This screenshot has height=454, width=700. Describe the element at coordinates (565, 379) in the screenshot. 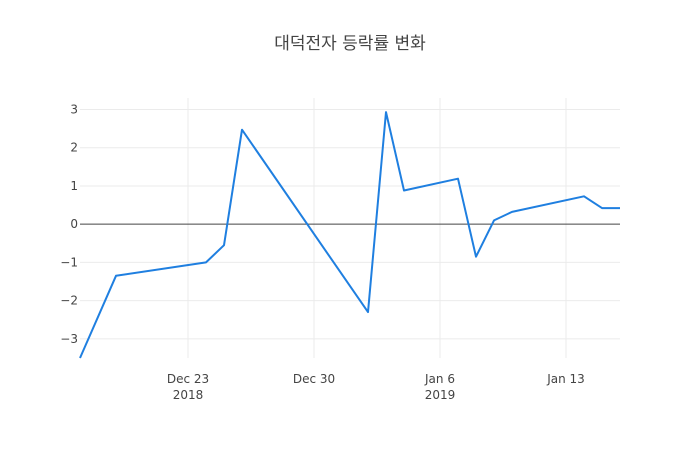

I see `x-tick-label: Jan 13` at that location.